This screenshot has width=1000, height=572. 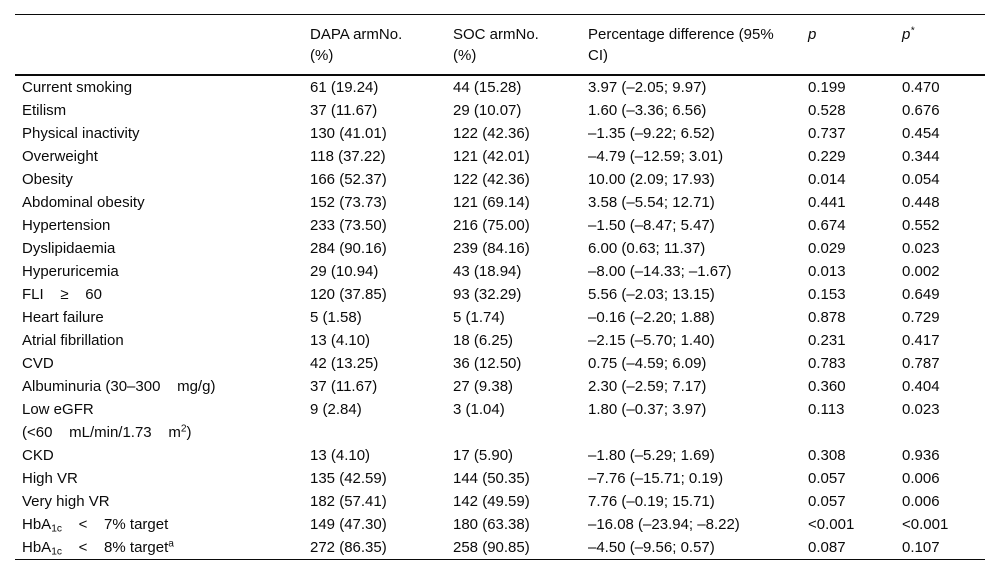 What do you see at coordinates (348, 202) in the screenshot?
I see `cell-dapa-arm: 152 (73.73)` at bounding box center [348, 202].